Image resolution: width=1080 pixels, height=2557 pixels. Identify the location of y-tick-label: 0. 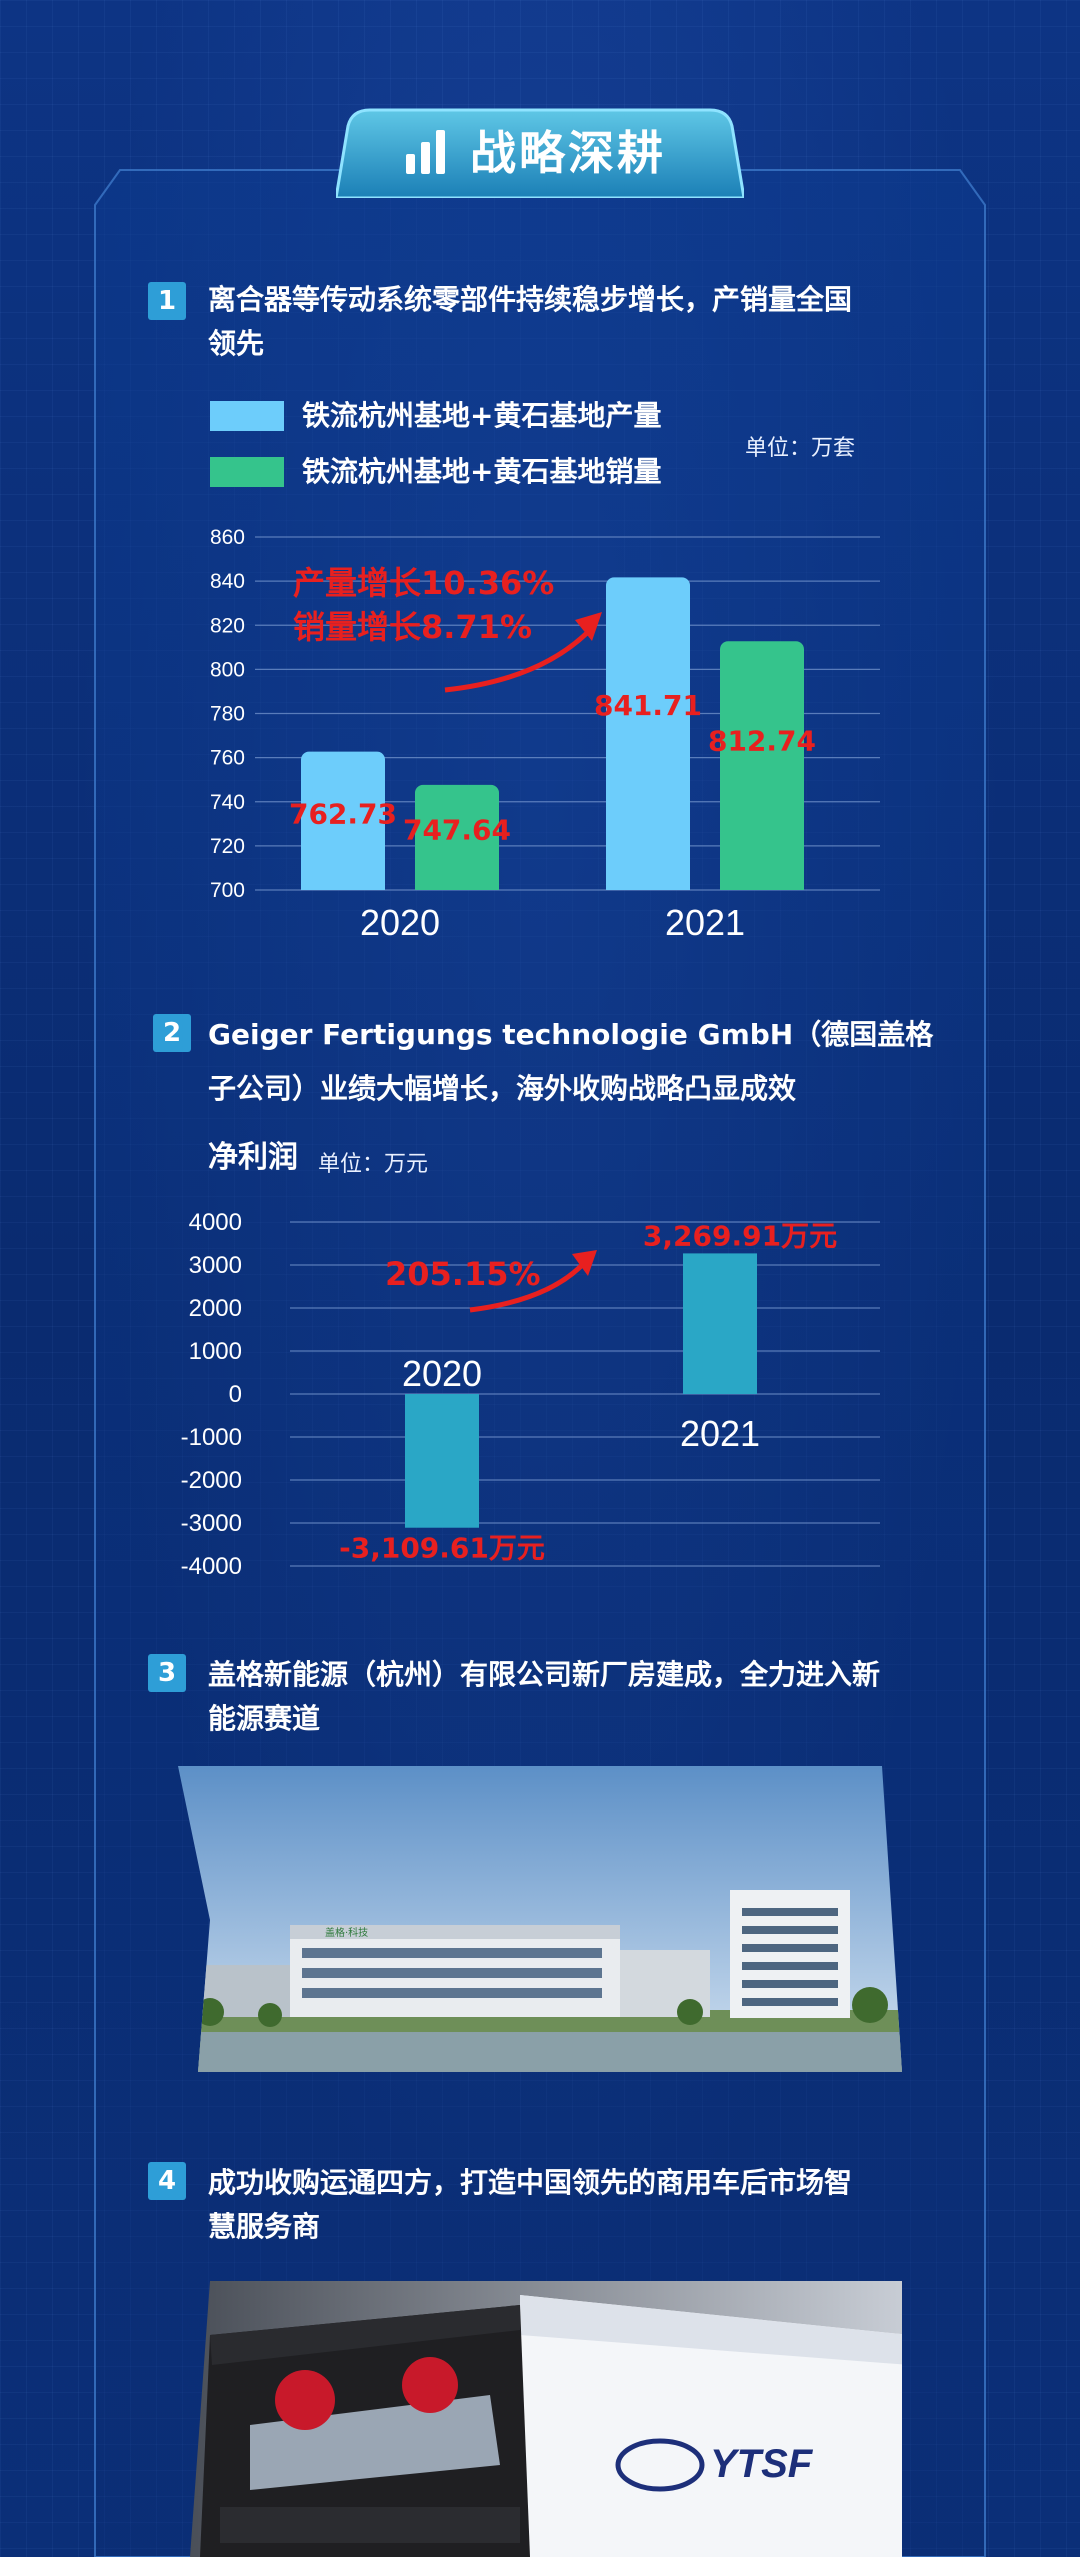
(235, 1394).